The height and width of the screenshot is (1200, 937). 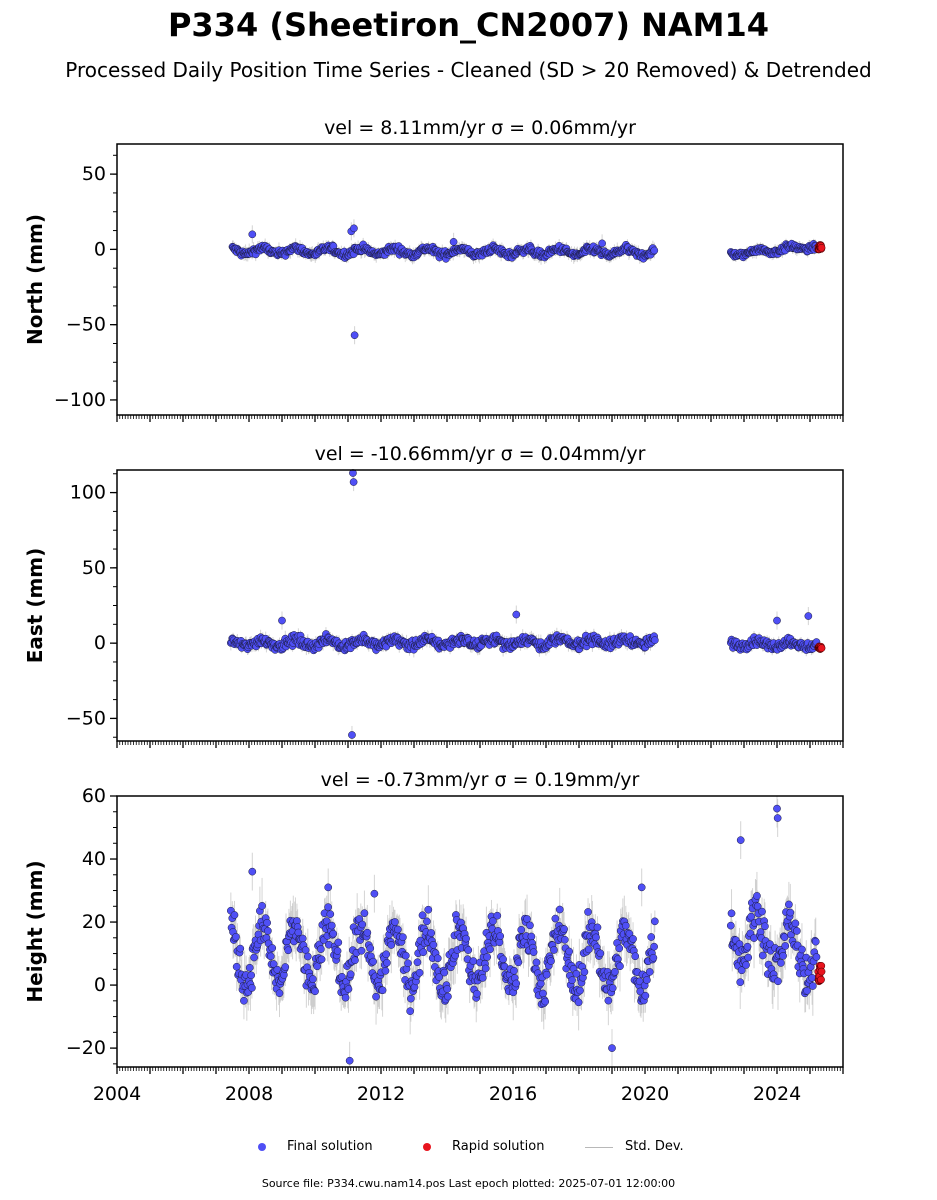 What do you see at coordinates (35, 931) in the screenshot?
I see `y-axis-label: Height (mm)` at bounding box center [35, 931].